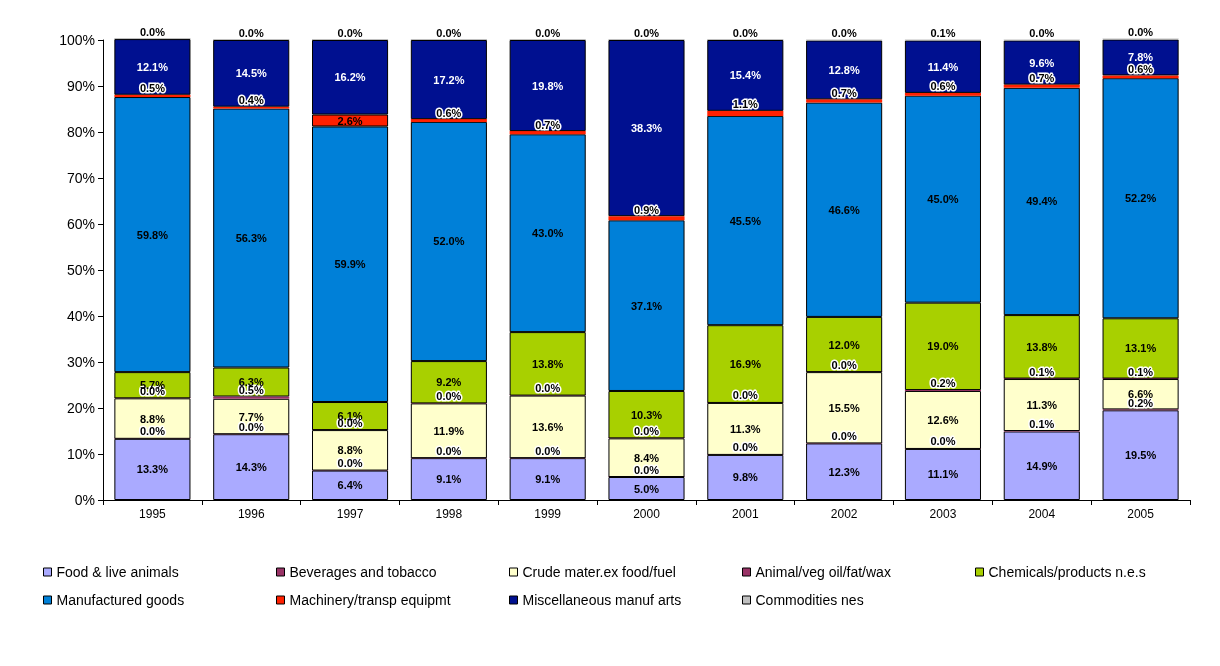  What do you see at coordinates (1140, 198) in the screenshot?
I see `data-label: 52.2%` at bounding box center [1140, 198].